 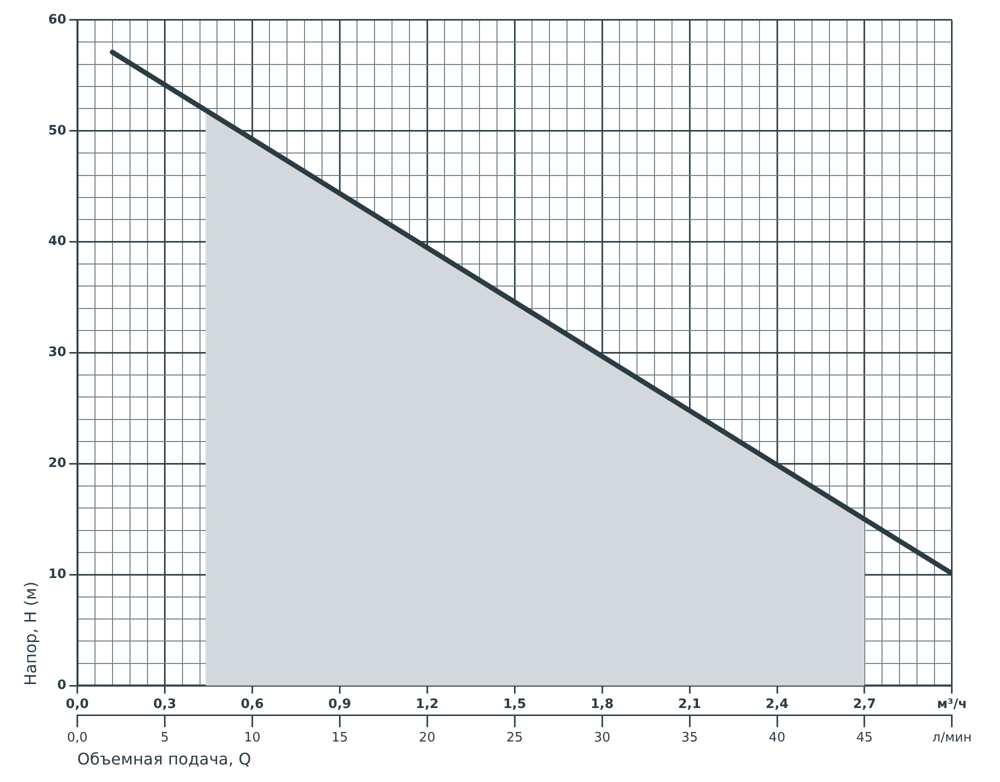 What do you see at coordinates (164, 759) in the screenshot?
I see `x2-axis-title: Объемная подача, Q` at bounding box center [164, 759].